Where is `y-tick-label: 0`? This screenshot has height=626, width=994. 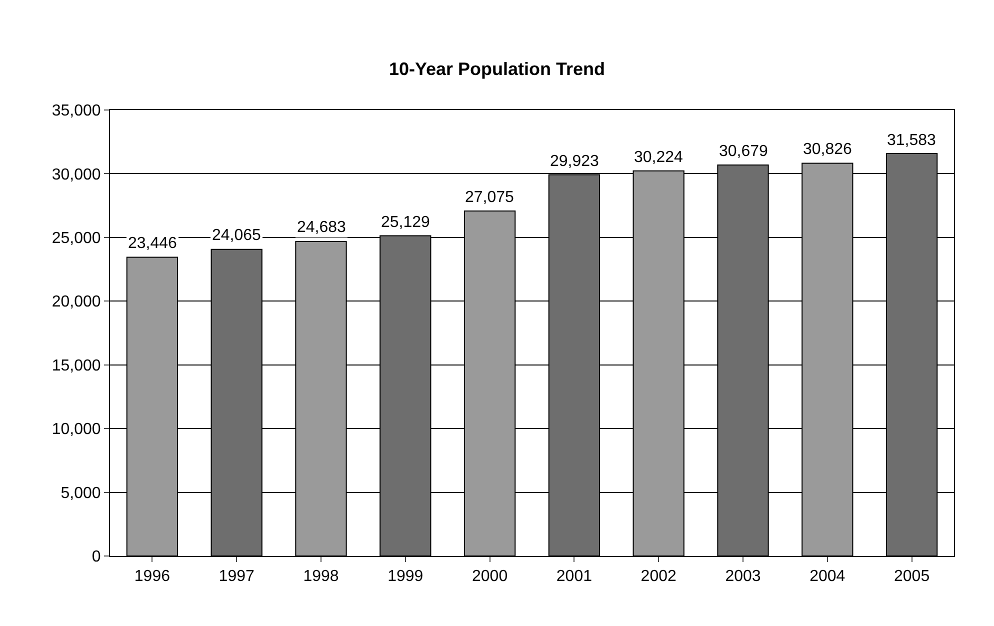 y-tick-label: 0 is located at coordinates (96, 557).